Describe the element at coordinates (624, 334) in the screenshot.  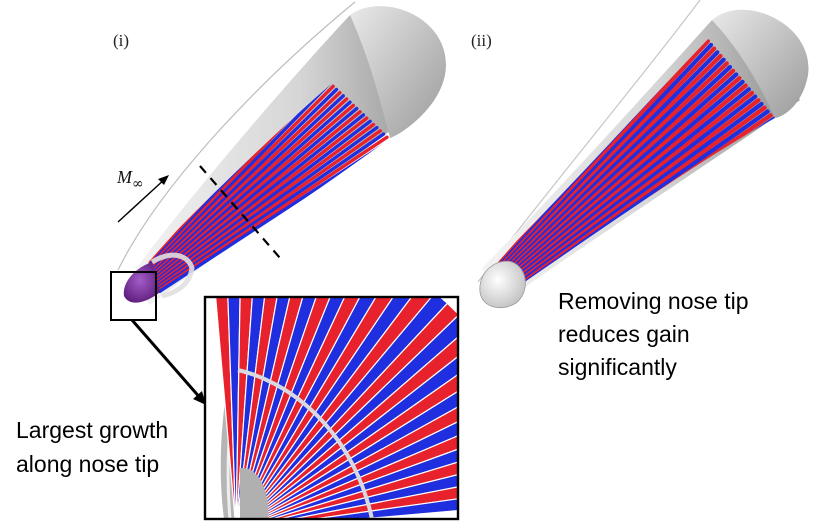
I see `caption-removed-tip-line-2: reduces gain` at that location.